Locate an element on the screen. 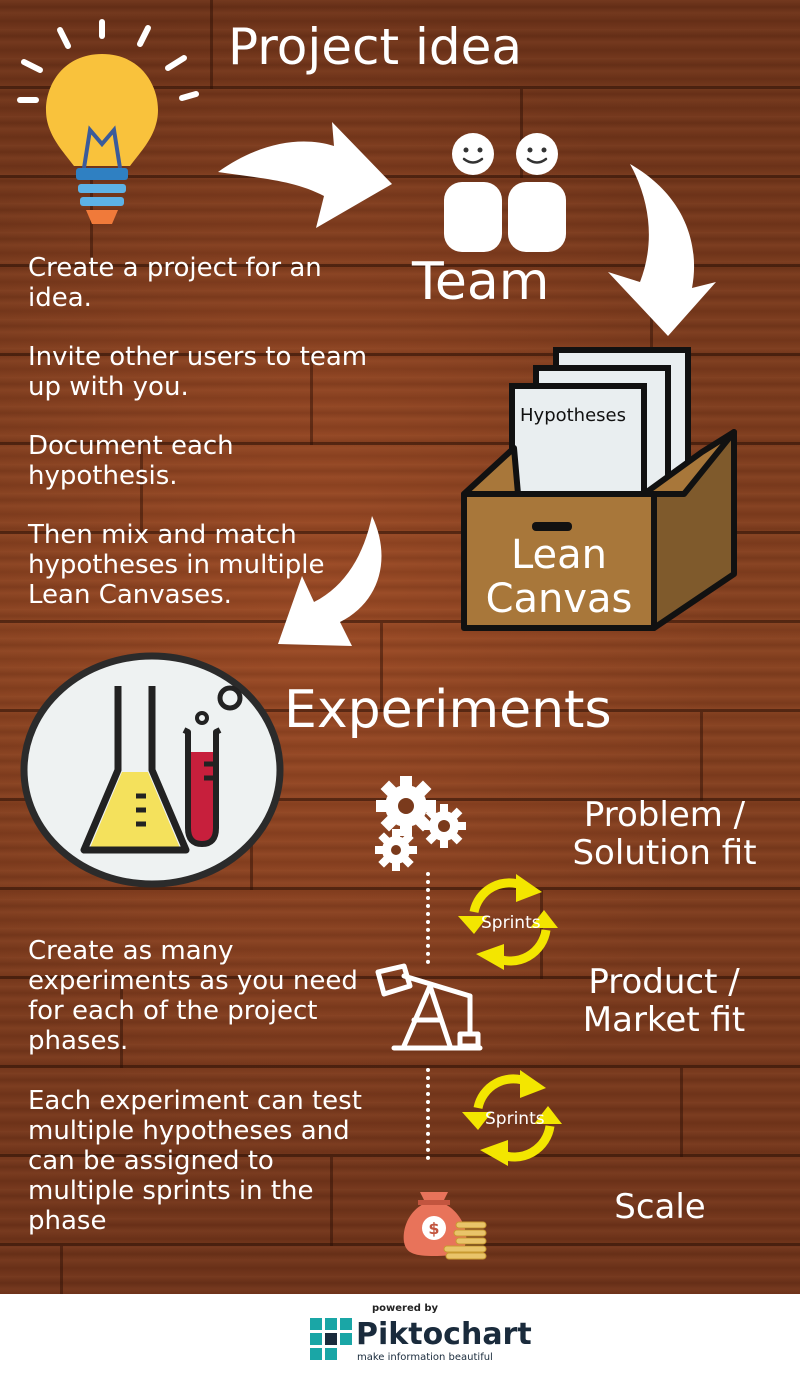 The height and width of the screenshot is (1374, 800). step-text: Invite other users to team up with you. is located at coordinates (198, 372).